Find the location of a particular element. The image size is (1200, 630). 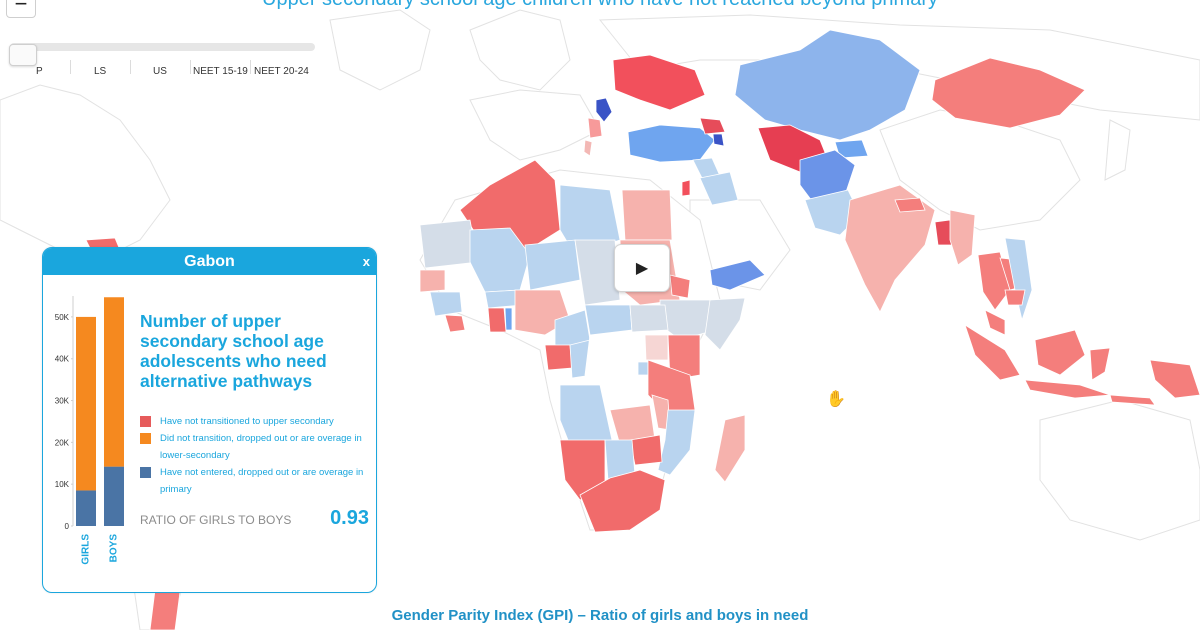

tick-label-neet-20-24: NEET 20-24 is located at coordinates (281, 71).